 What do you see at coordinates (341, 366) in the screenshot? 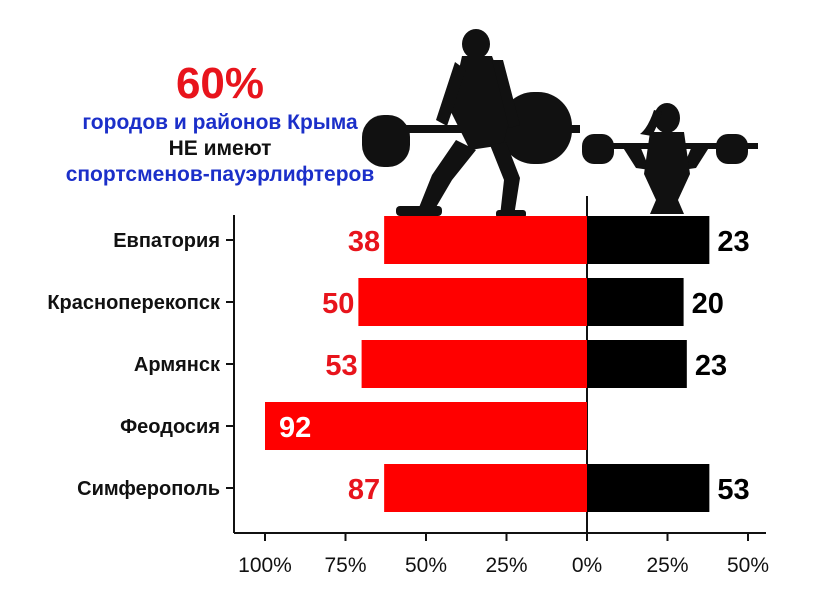
I see `value-label-left: 53` at bounding box center [341, 366].